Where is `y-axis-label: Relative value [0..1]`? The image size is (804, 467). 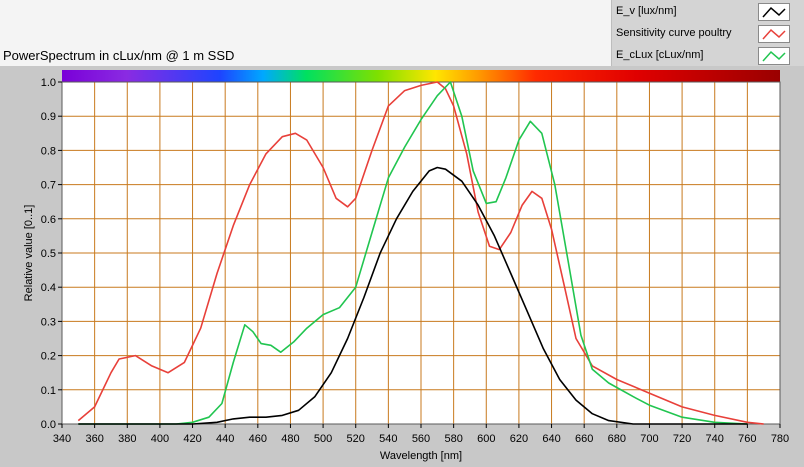 y-axis-label: Relative value [0..1] is located at coordinates (29, 253).